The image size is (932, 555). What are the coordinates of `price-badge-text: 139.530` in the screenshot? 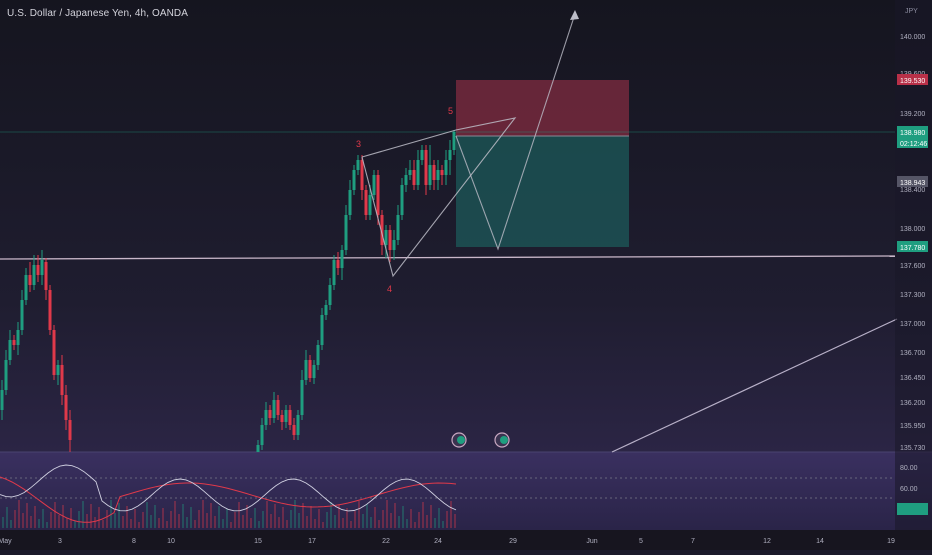 It's located at (912, 81).